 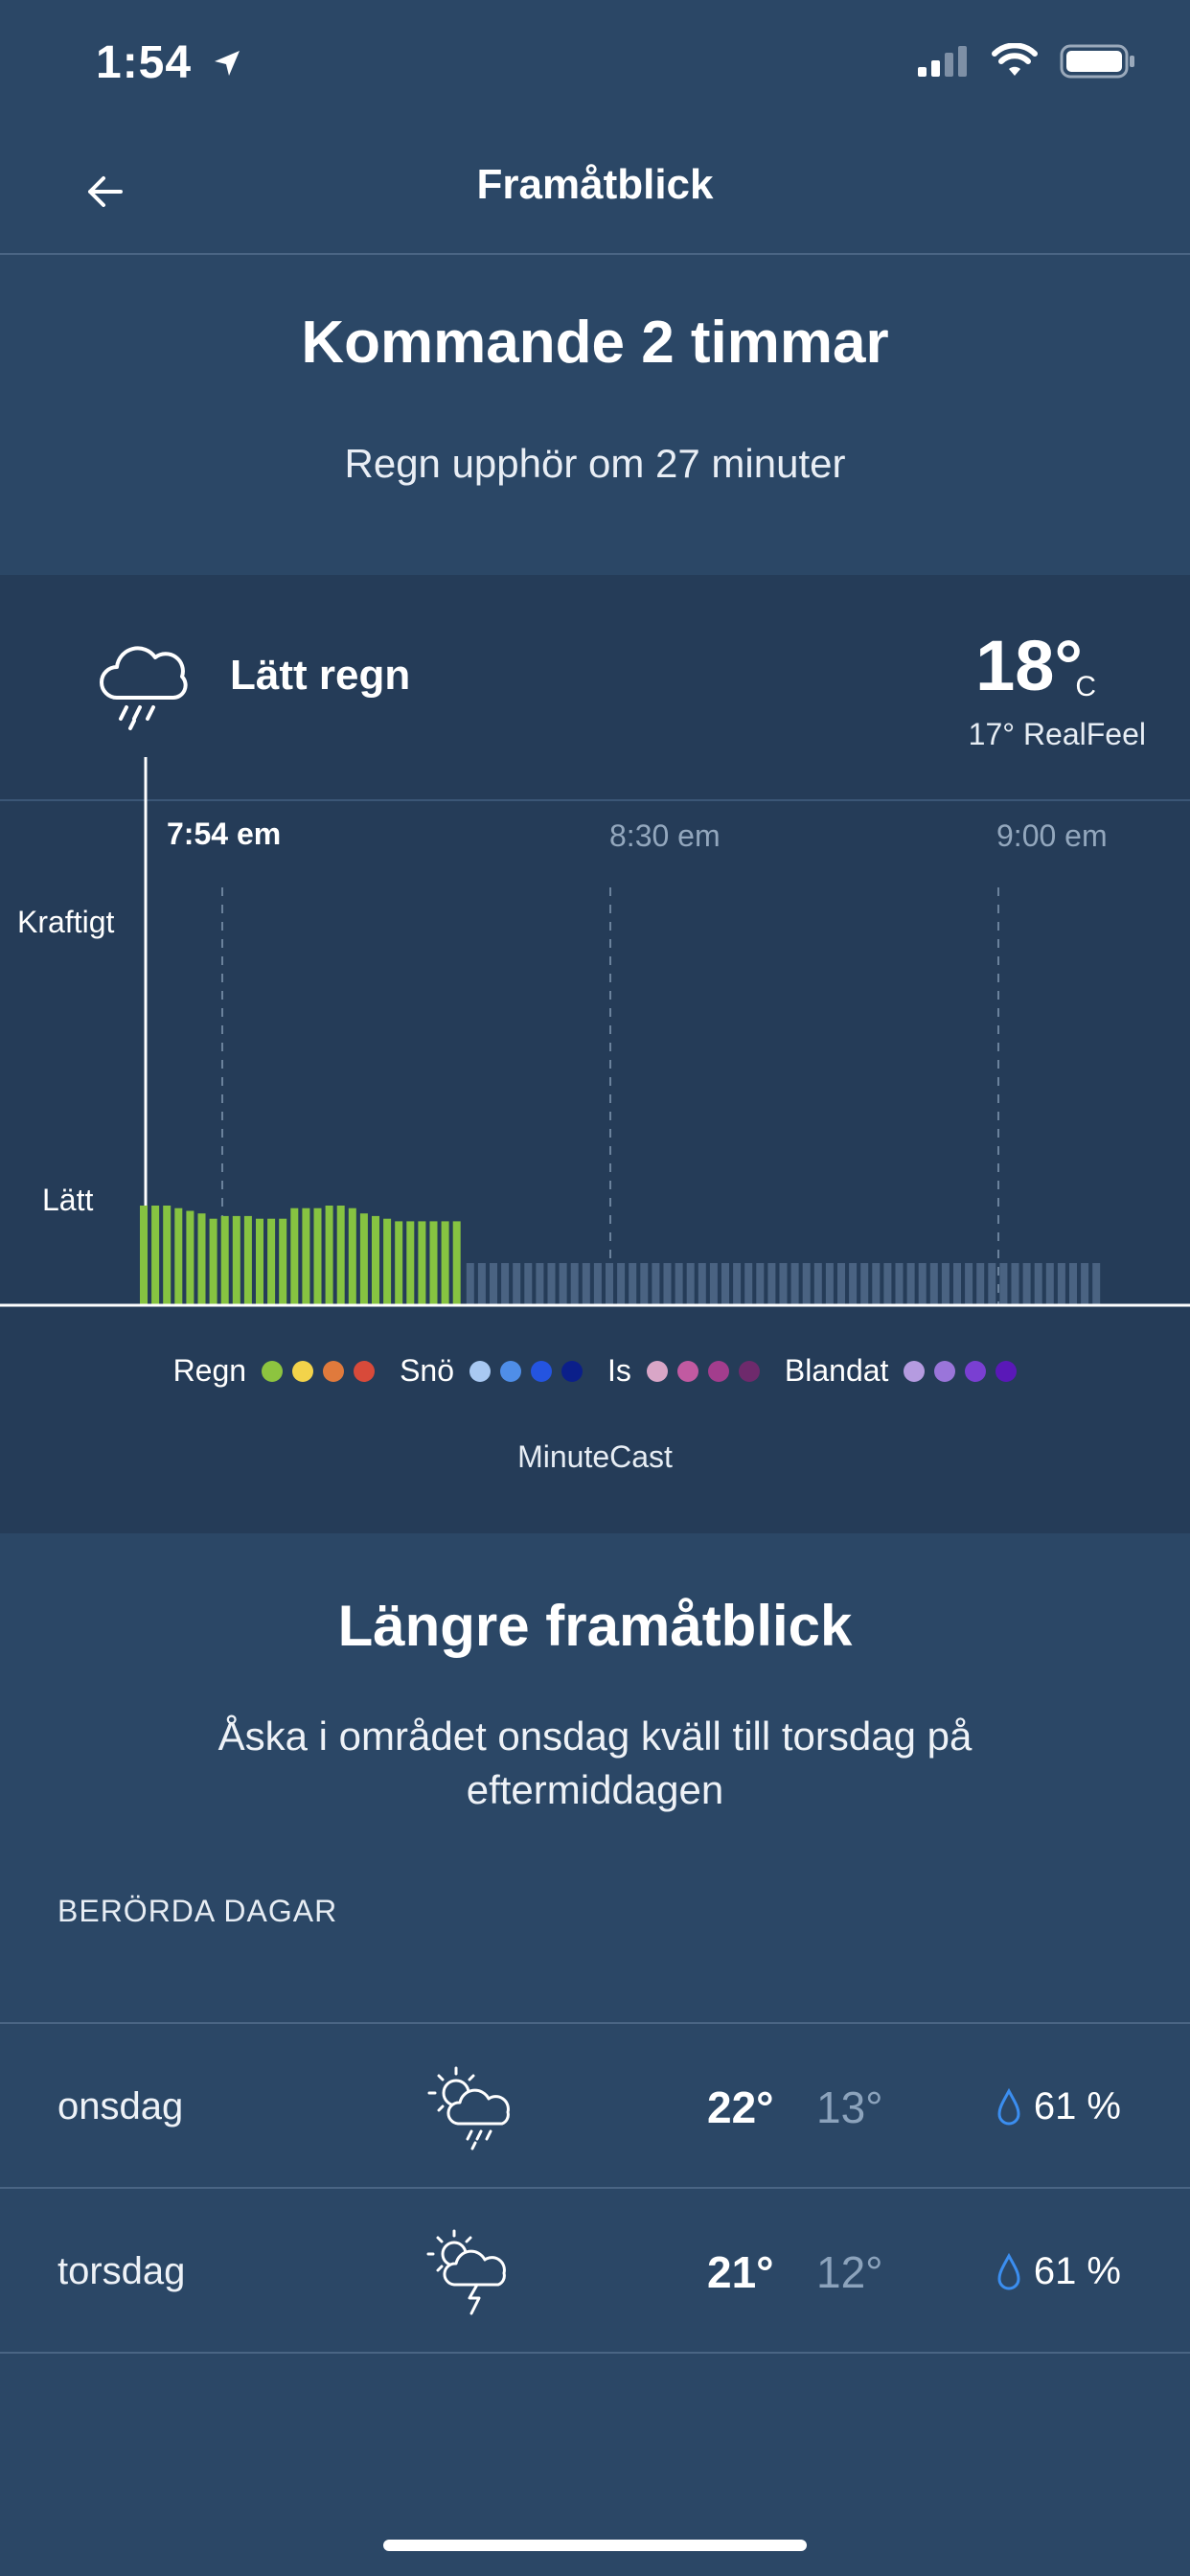 What do you see at coordinates (595, 2271) in the screenshot?
I see `day-row-torsdag: torsdag 21° 12° 61 %` at bounding box center [595, 2271].